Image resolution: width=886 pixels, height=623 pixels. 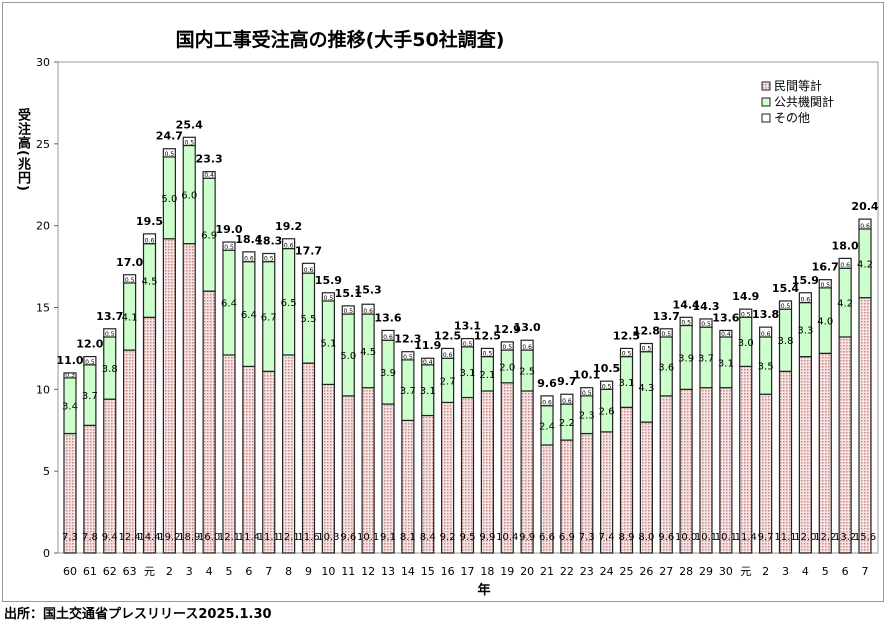 What do you see at coordinates (90, 571) in the screenshot?
I see `x-tick-label: 61` at bounding box center [90, 571].